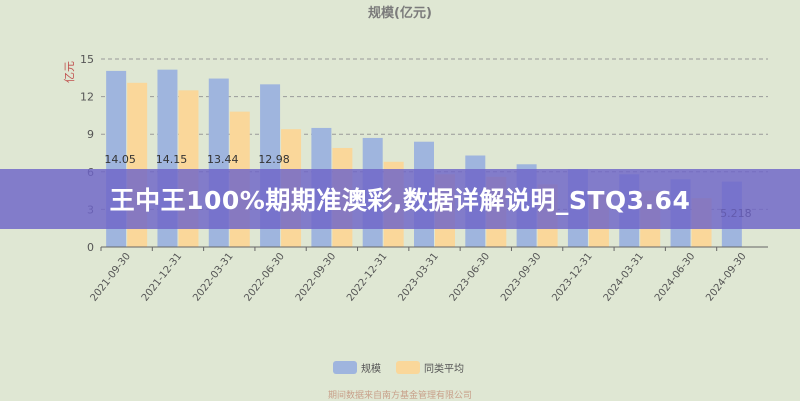  What do you see at coordinates (675, 277) in the screenshot?
I see `x-tick-label: 2024-06-30` at bounding box center [675, 277].